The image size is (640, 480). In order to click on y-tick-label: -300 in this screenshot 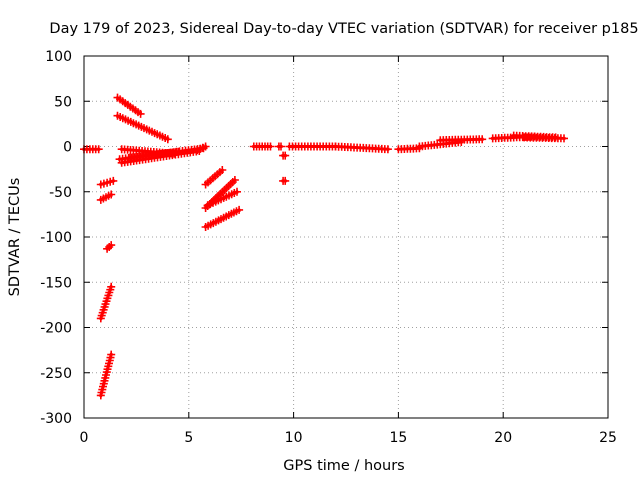, I will do `click(56, 419)`.